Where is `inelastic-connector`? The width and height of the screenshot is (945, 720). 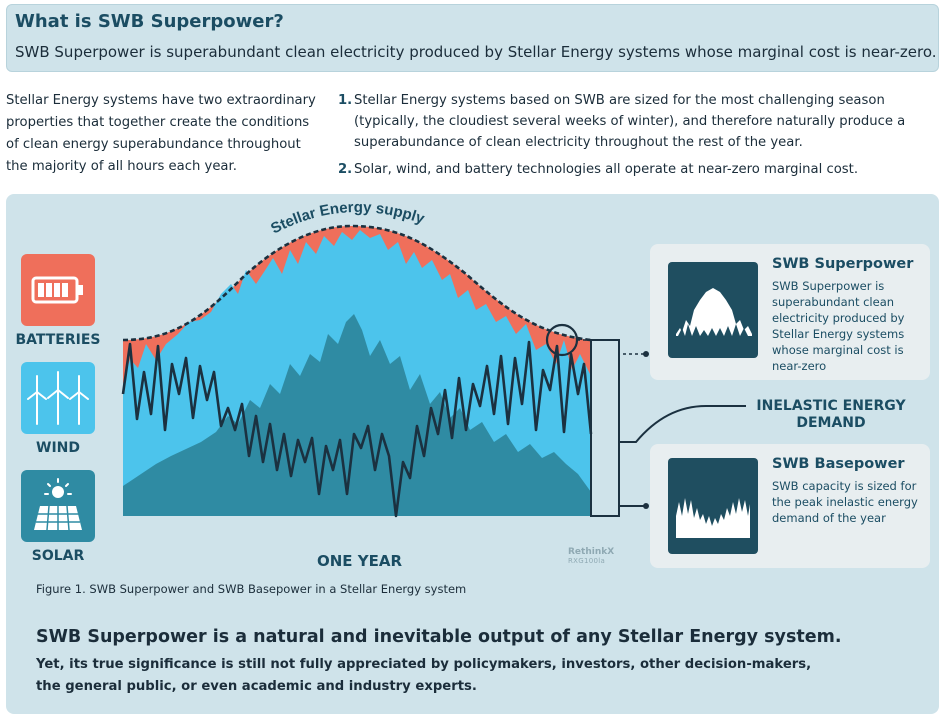 inelastic-connector is located at coordinates (682, 424).